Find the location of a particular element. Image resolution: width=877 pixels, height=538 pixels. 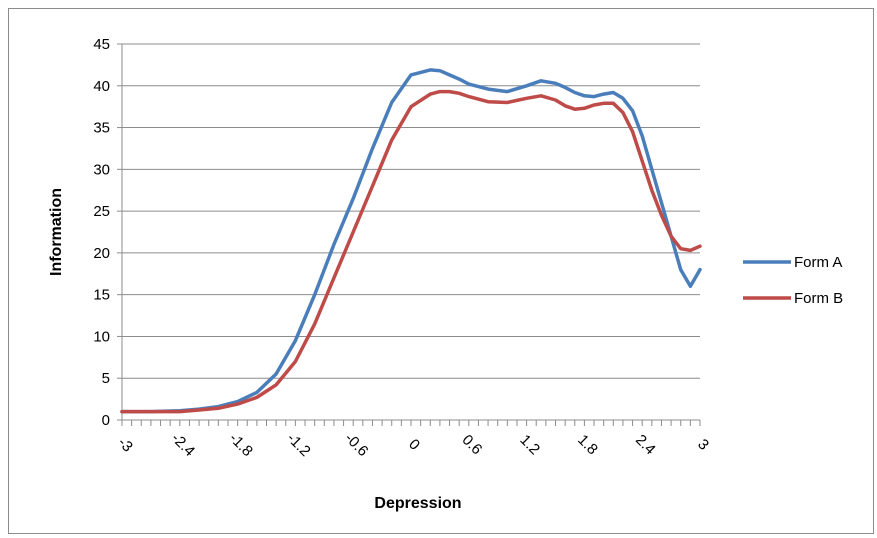

legend: Form A Form B is located at coordinates (793, 280).